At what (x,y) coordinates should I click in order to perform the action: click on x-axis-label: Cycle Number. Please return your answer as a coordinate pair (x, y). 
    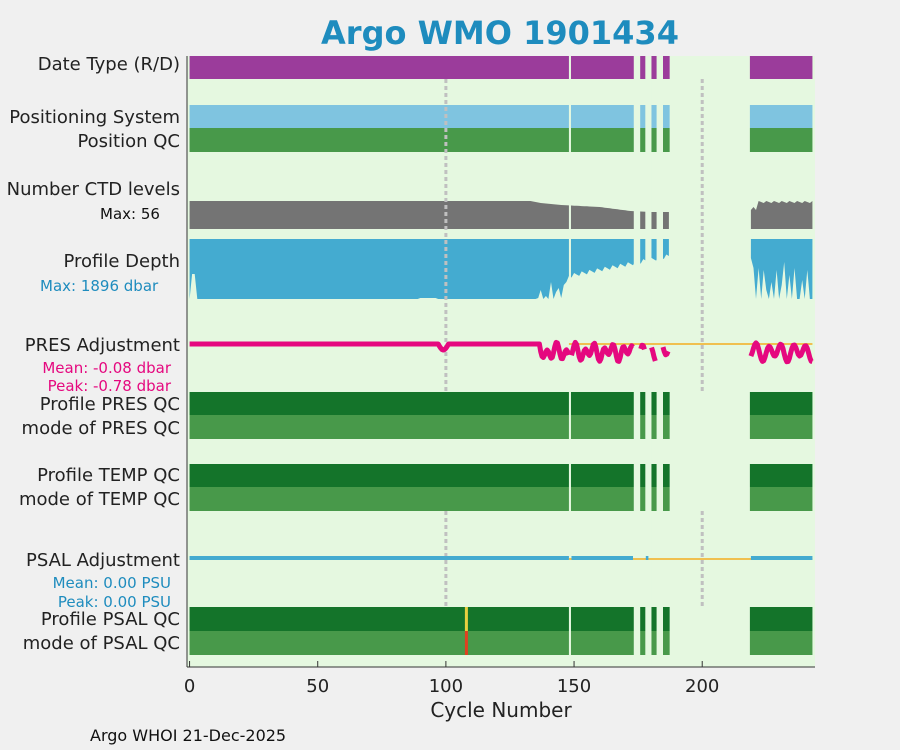
    Looking at the image, I should click on (501, 710).